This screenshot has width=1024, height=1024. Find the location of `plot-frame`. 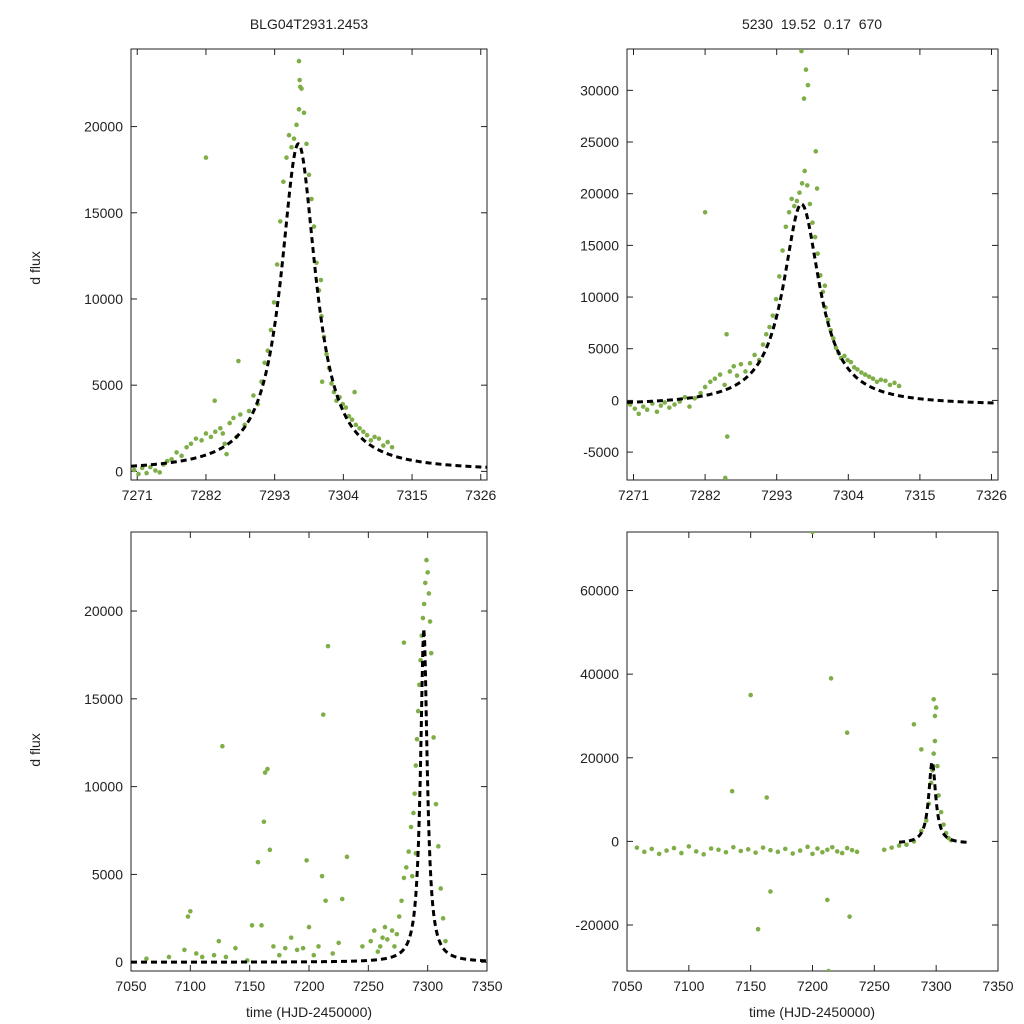

plot-frame is located at coordinates (309, 264).